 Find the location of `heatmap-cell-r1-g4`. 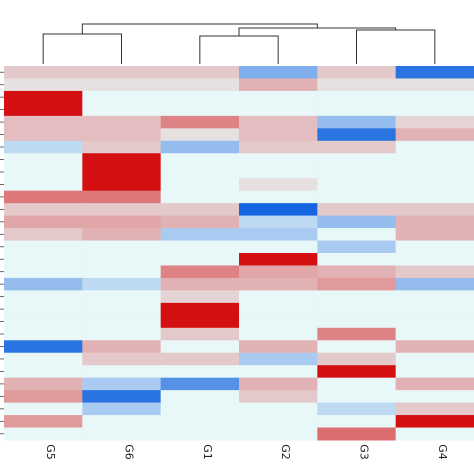

heatmap-cell-r1-g4 is located at coordinates (434, 72).